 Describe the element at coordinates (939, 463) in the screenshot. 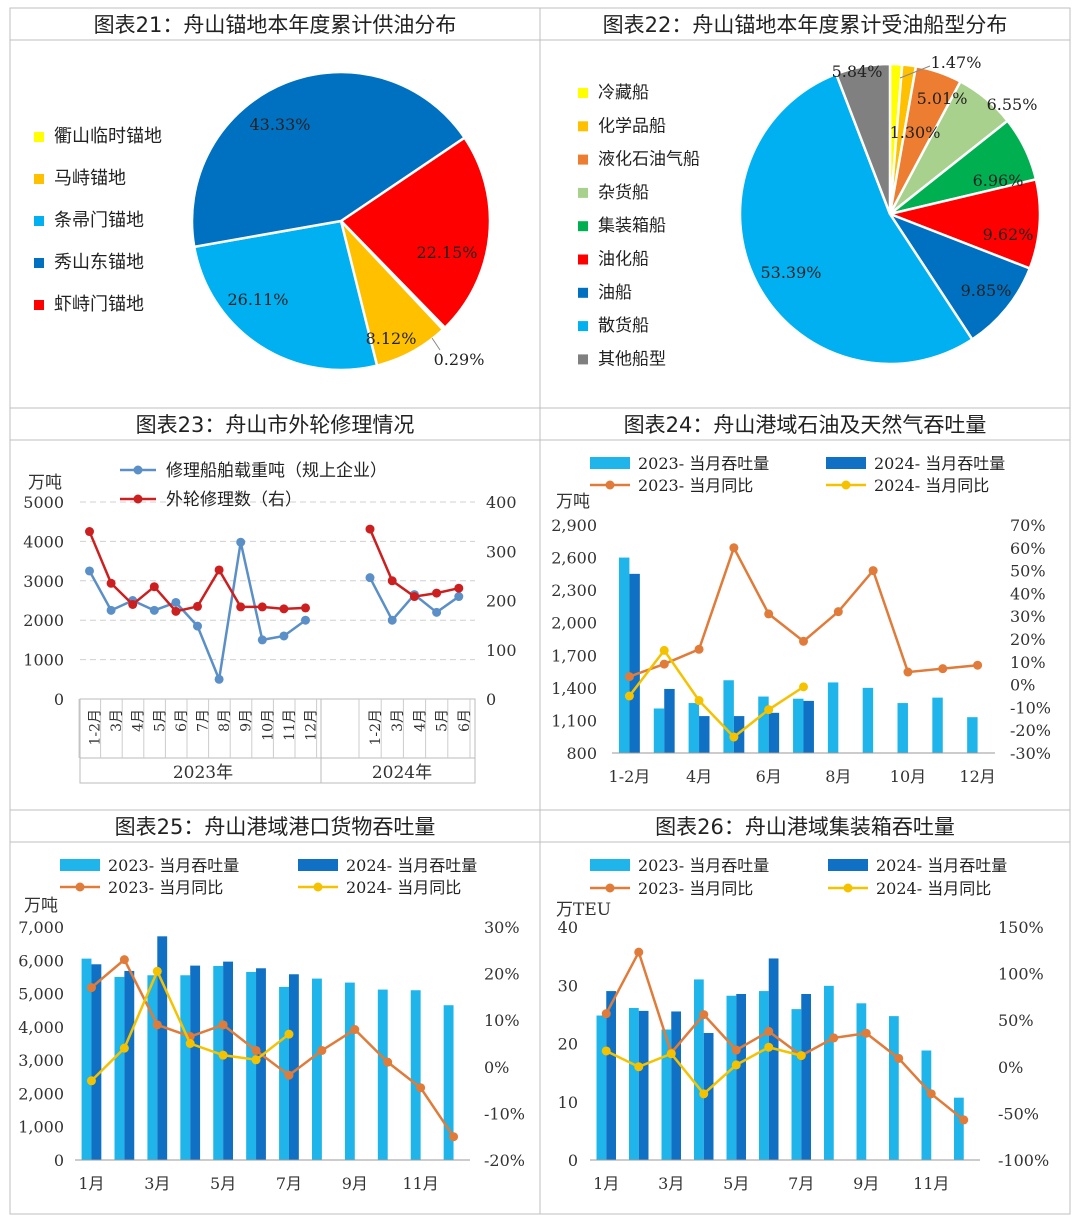

I see `legend-entry: 2024- 当月吞吐量` at that location.